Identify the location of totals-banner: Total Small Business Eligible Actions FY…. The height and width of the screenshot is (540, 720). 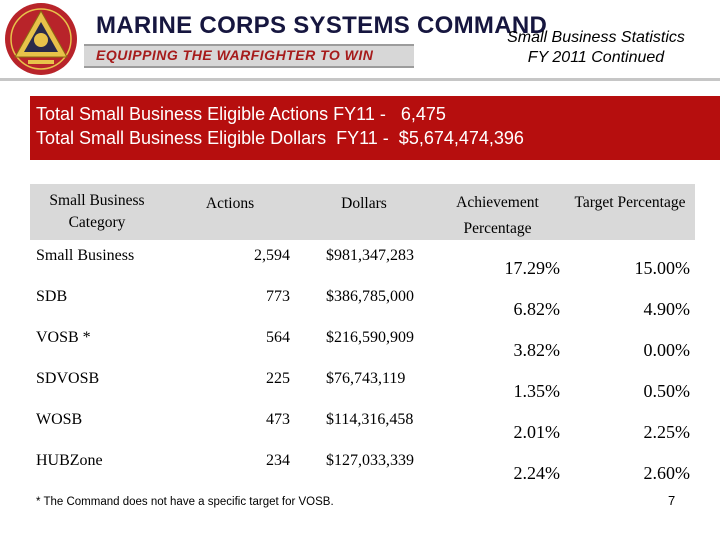
(375, 128).